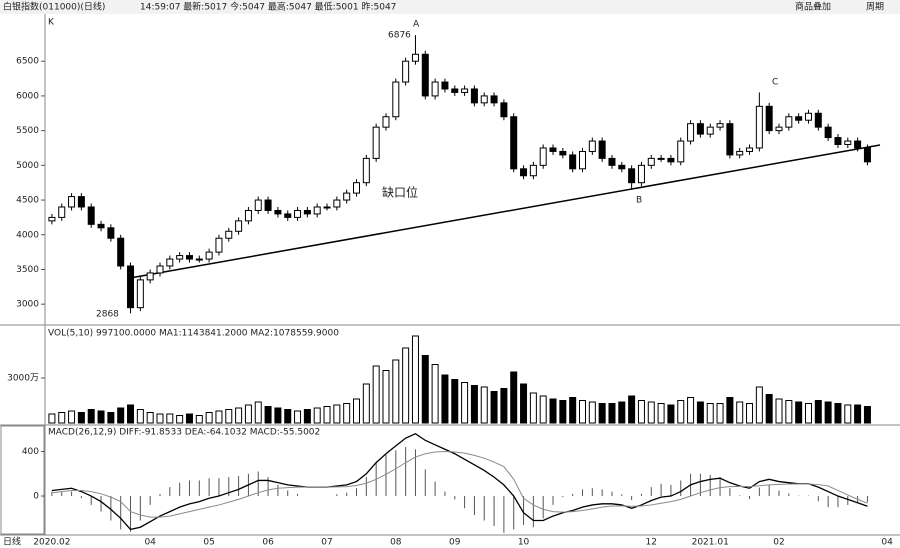 The height and width of the screenshot is (548, 900). Describe the element at coordinates (399, 36) in the screenshot. I see `annotation: 6876` at that location.